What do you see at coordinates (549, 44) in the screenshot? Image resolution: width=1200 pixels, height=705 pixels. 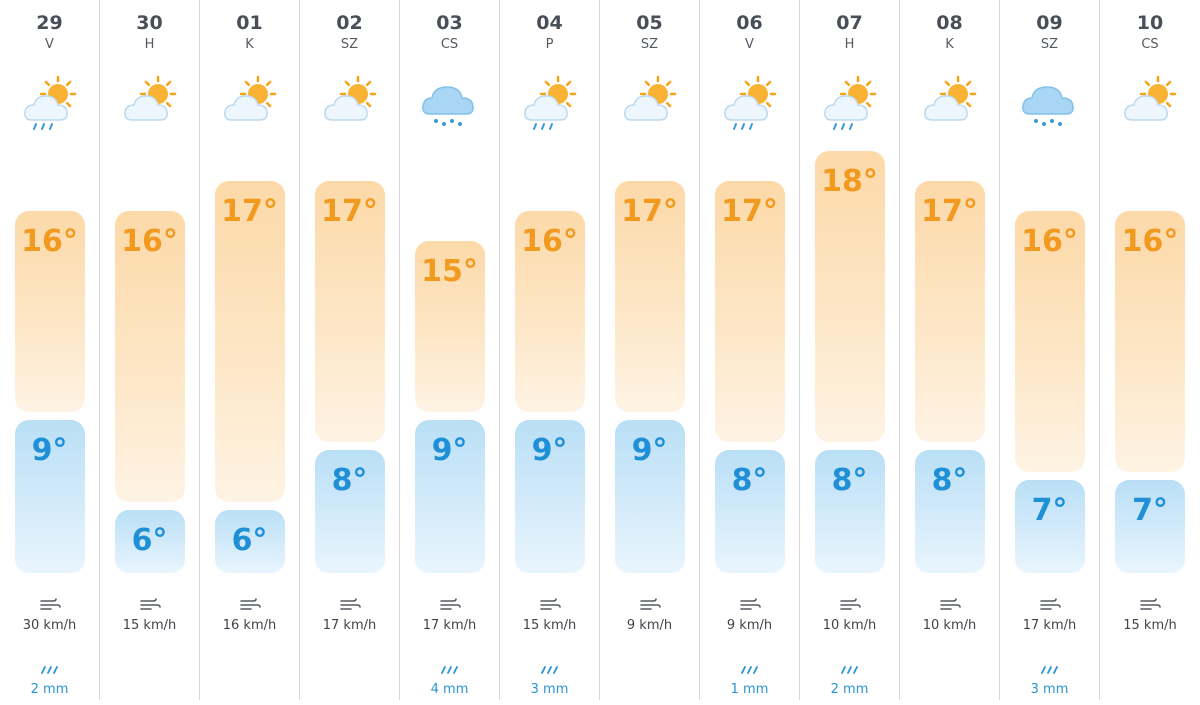 I see `day-of-week: P` at bounding box center [549, 44].